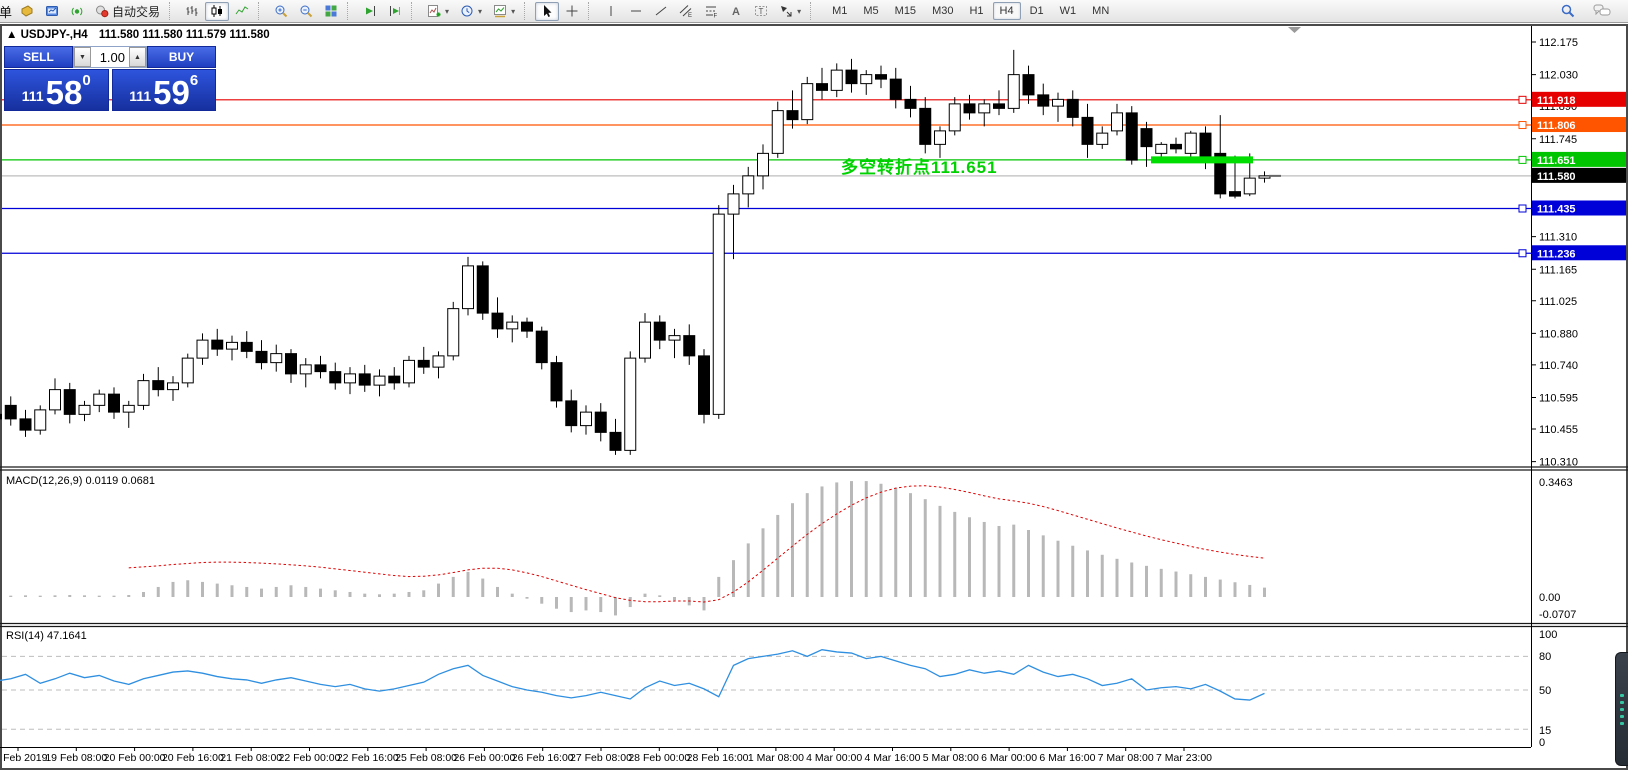  What do you see at coordinates (790, 11) in the screenshot?
I see `arrows-button: ▾` at bounding box center [790, 11].